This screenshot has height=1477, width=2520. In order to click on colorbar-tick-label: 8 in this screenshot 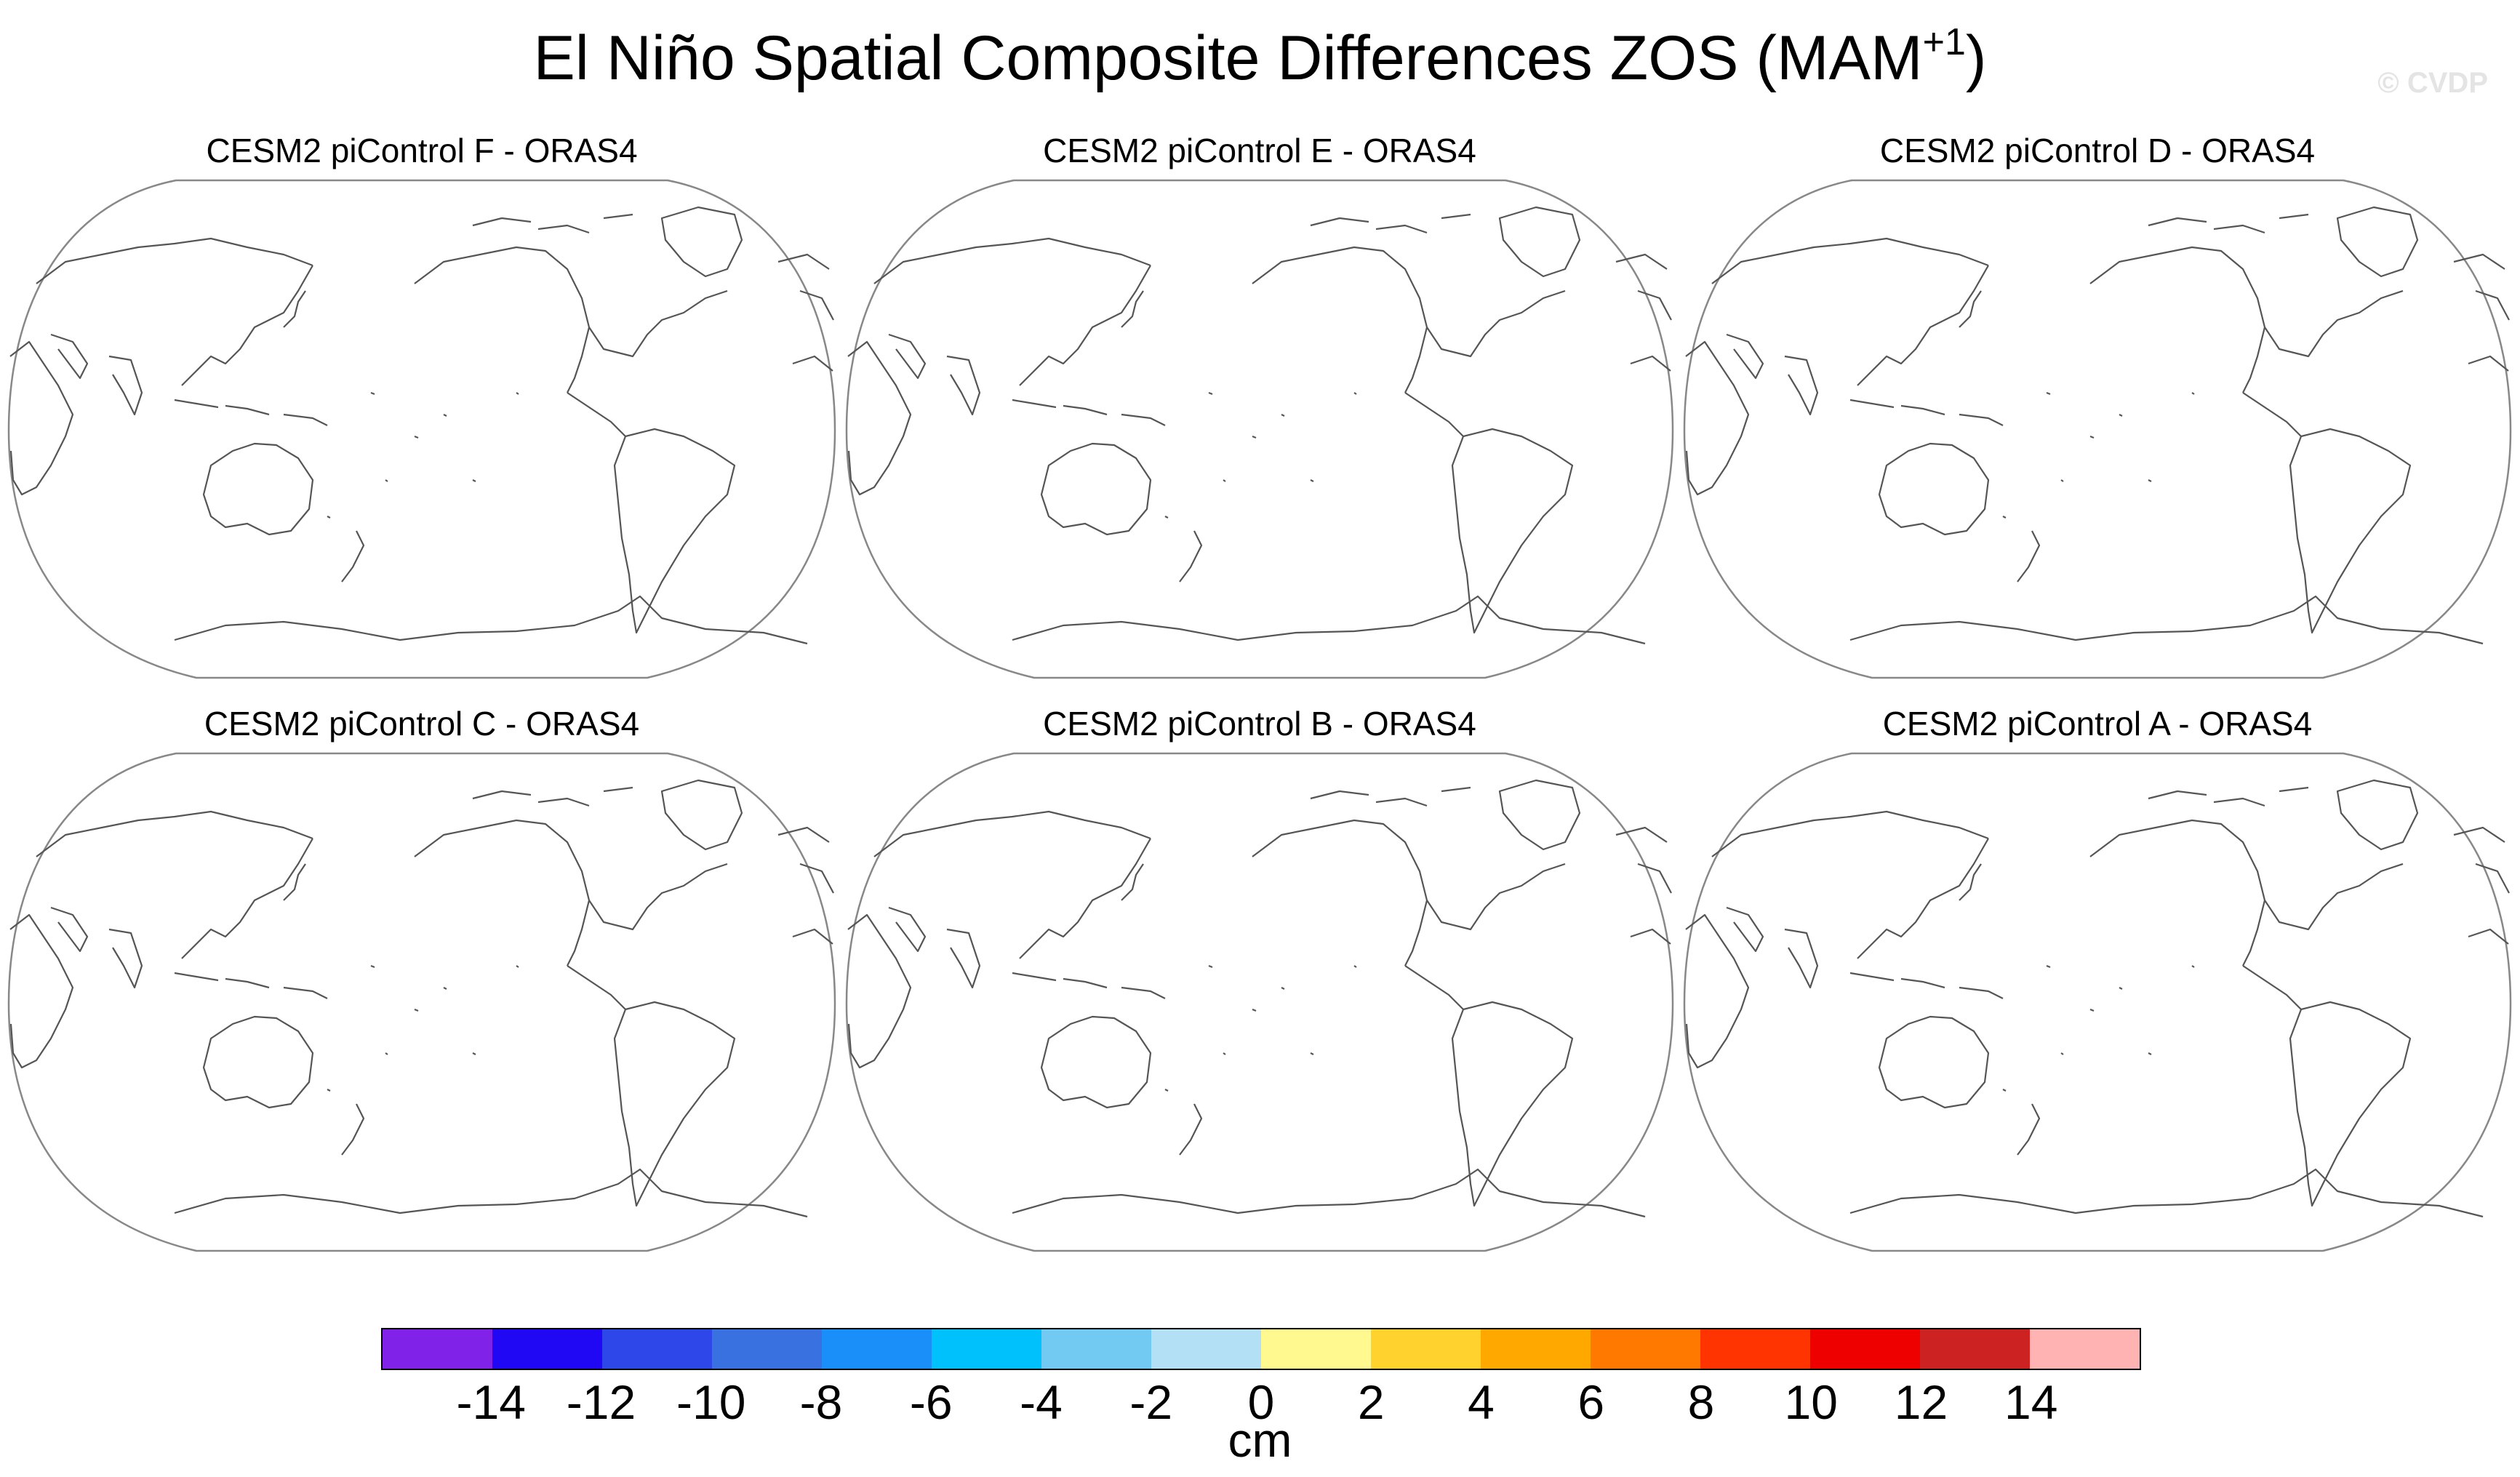, I will do `click(1701, 1402)`.